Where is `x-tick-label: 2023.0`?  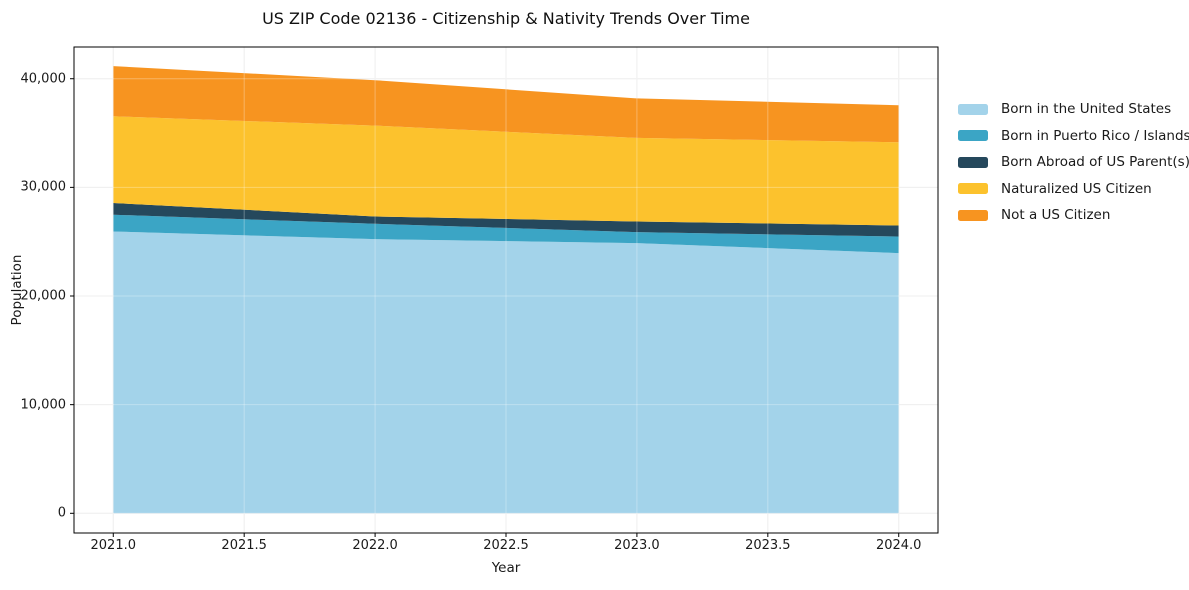 x-tick-label: 2023.0 is located at coordinates (637, 545).